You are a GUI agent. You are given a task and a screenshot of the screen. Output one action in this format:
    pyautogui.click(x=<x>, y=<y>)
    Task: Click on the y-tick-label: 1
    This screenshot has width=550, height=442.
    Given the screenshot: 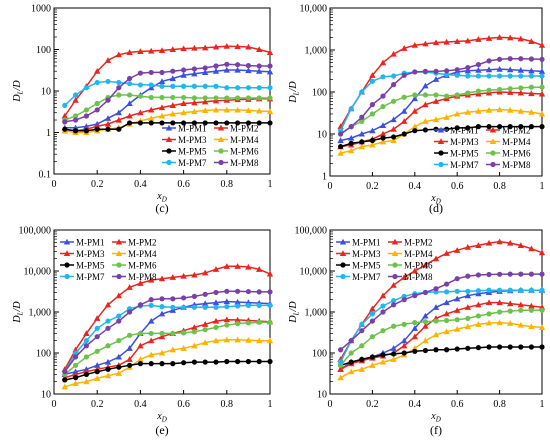 What is the action you would take?
    pyautogui.click(x=324, y=177)
    